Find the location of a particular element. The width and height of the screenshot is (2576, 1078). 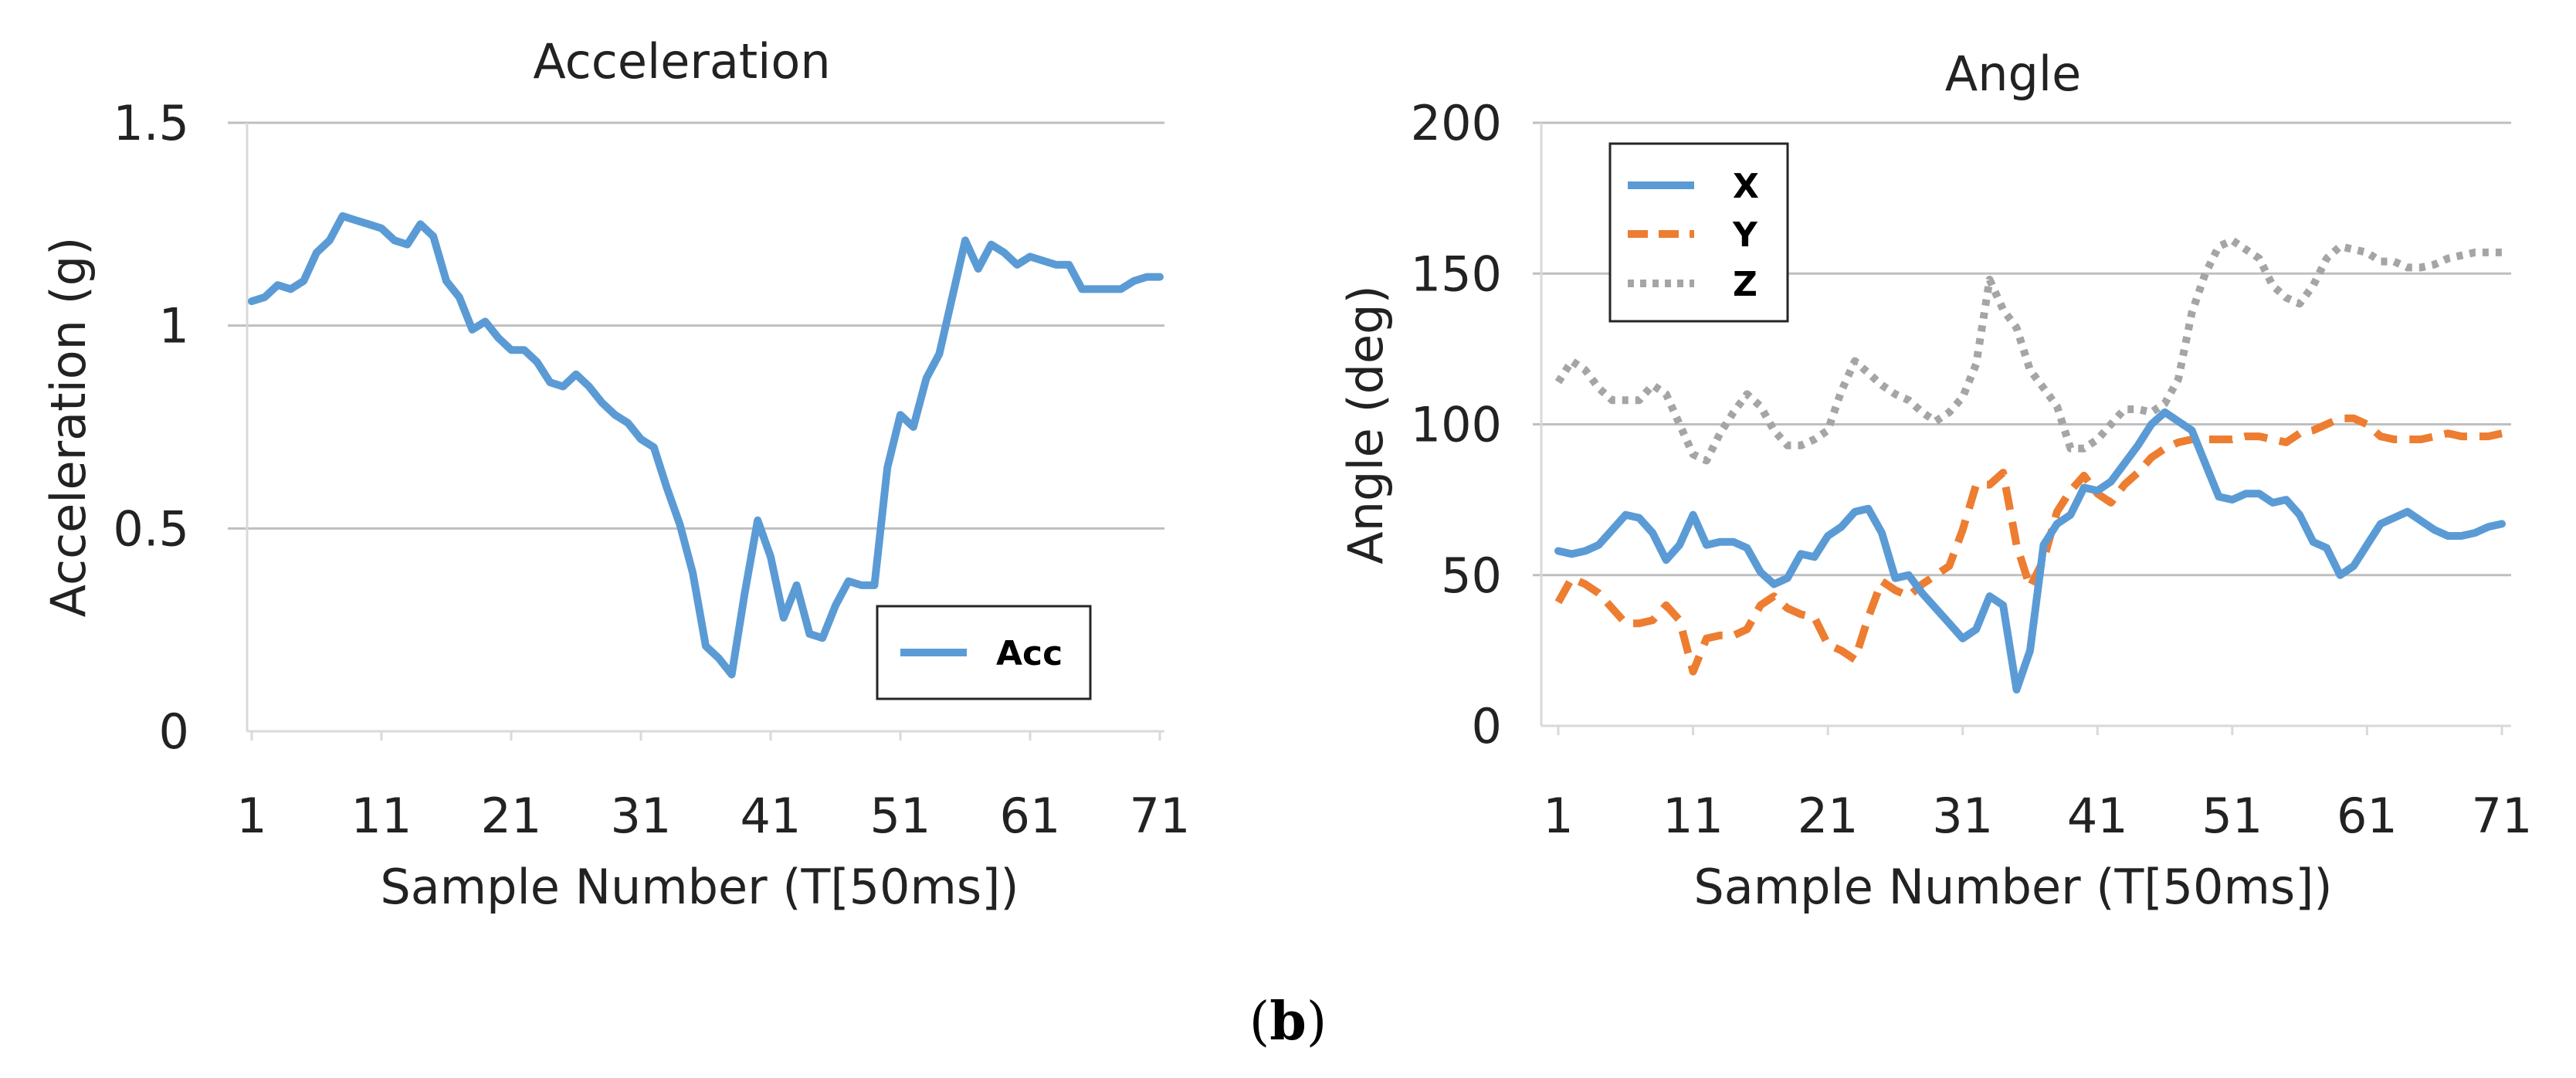

legend-label-x: X is located at coordinates (1746, 186).